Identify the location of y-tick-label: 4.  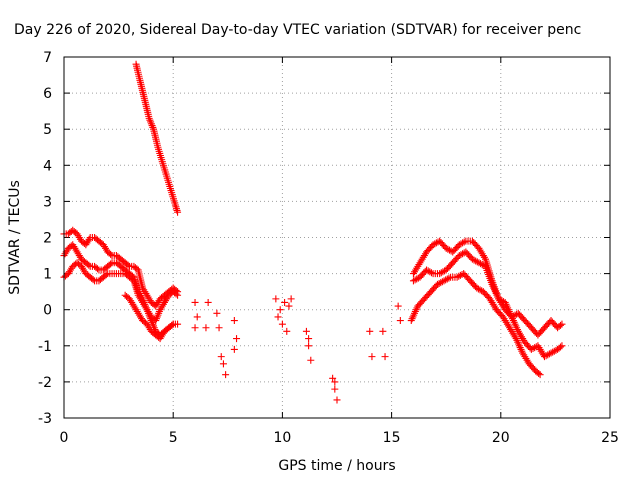
(47, 166).